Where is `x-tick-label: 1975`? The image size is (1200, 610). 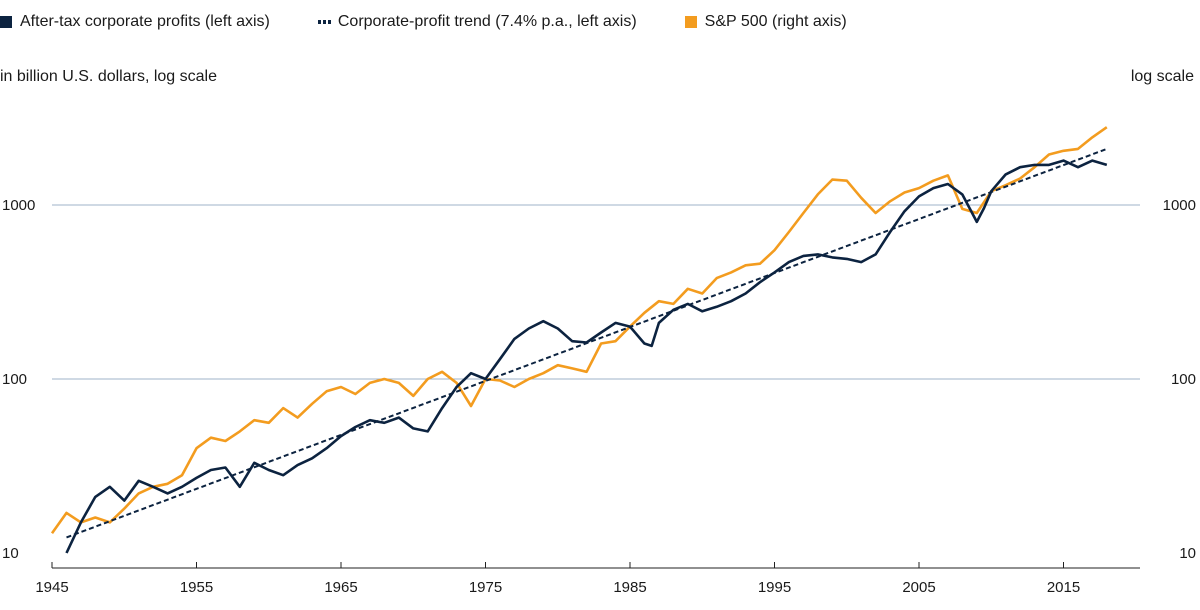
x-tick-label: 1975 is located at coordinates (485, 587).